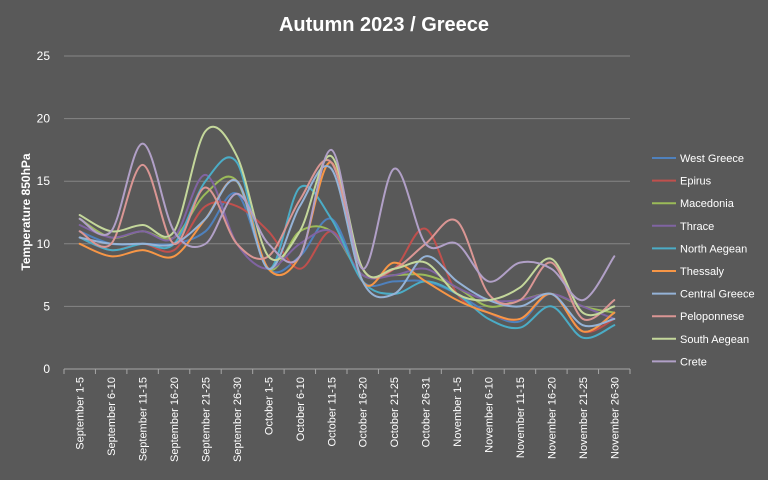 The height and width of the screenshot is (480, 768). Describe the element at coordinates (44, 119) in the screenshot. I see `y-tick-label: 20` at that location.